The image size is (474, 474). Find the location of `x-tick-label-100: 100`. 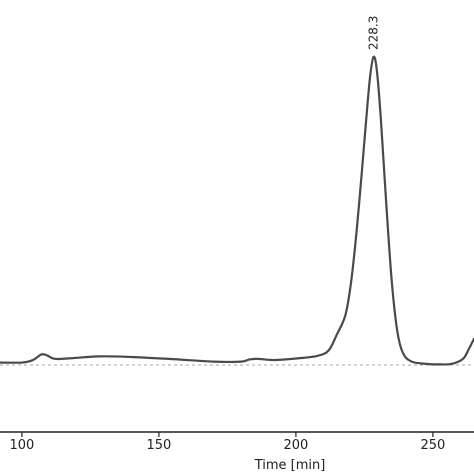

x-tick-label-100: 100 is located at coordinates (22, 445).